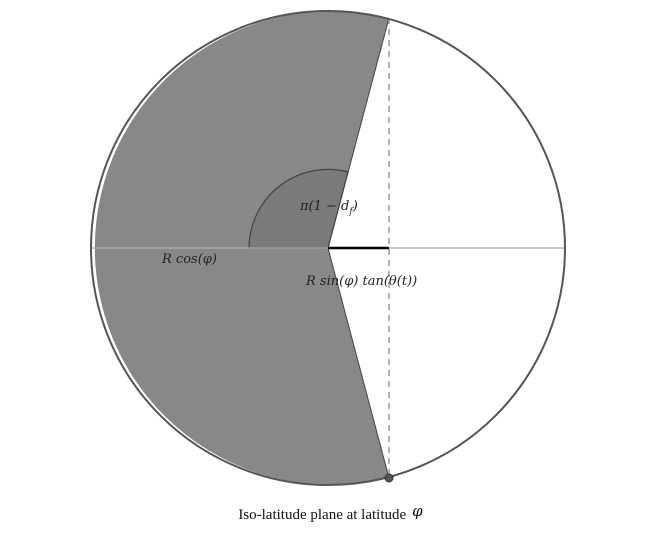  What do you see at coordinates (189, 259) in the screenshot?
I see `radius-cos-label: R cos(φ)` at bounding box center [189, 259].